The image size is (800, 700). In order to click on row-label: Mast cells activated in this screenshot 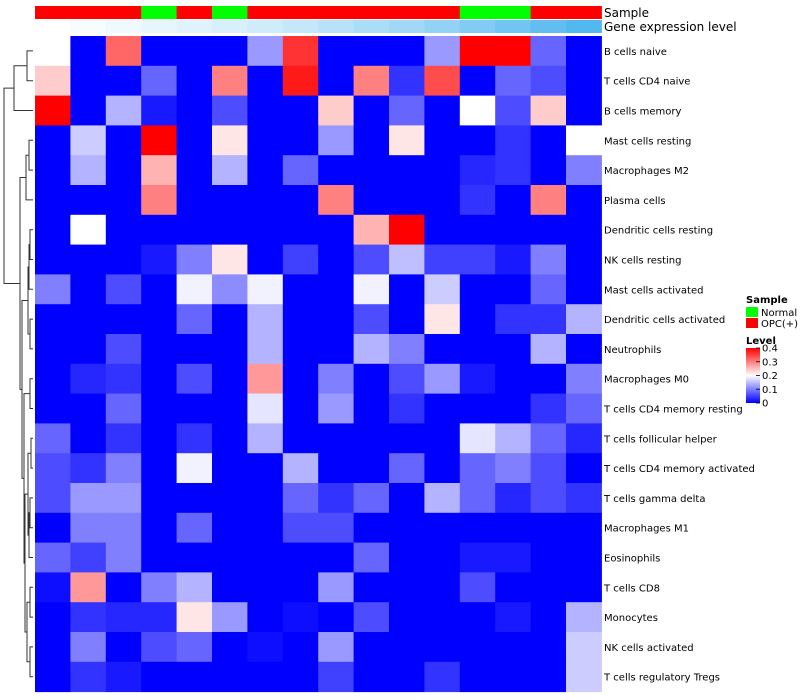, I will do `click(653, 290)`.